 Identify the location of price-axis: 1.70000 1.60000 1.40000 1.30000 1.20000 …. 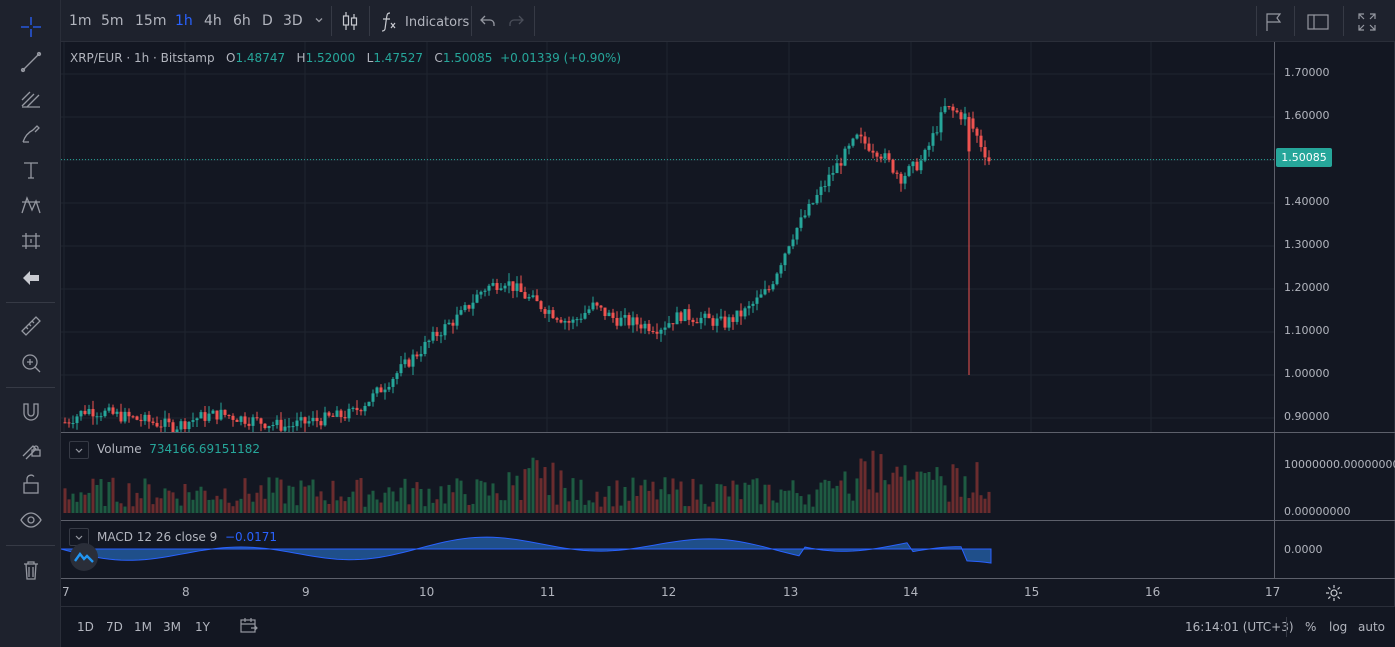
(1334, 237).